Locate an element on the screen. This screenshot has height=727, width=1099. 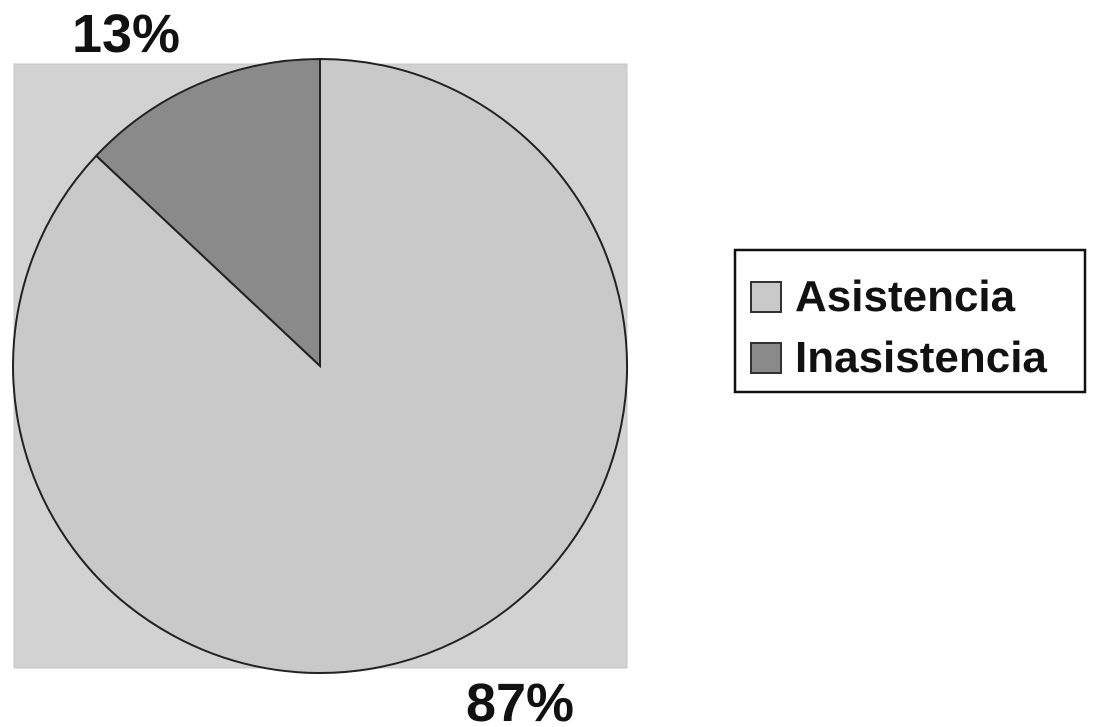
legend-label-inasistencia: Inasistencia is located at coordinates (921, 357).